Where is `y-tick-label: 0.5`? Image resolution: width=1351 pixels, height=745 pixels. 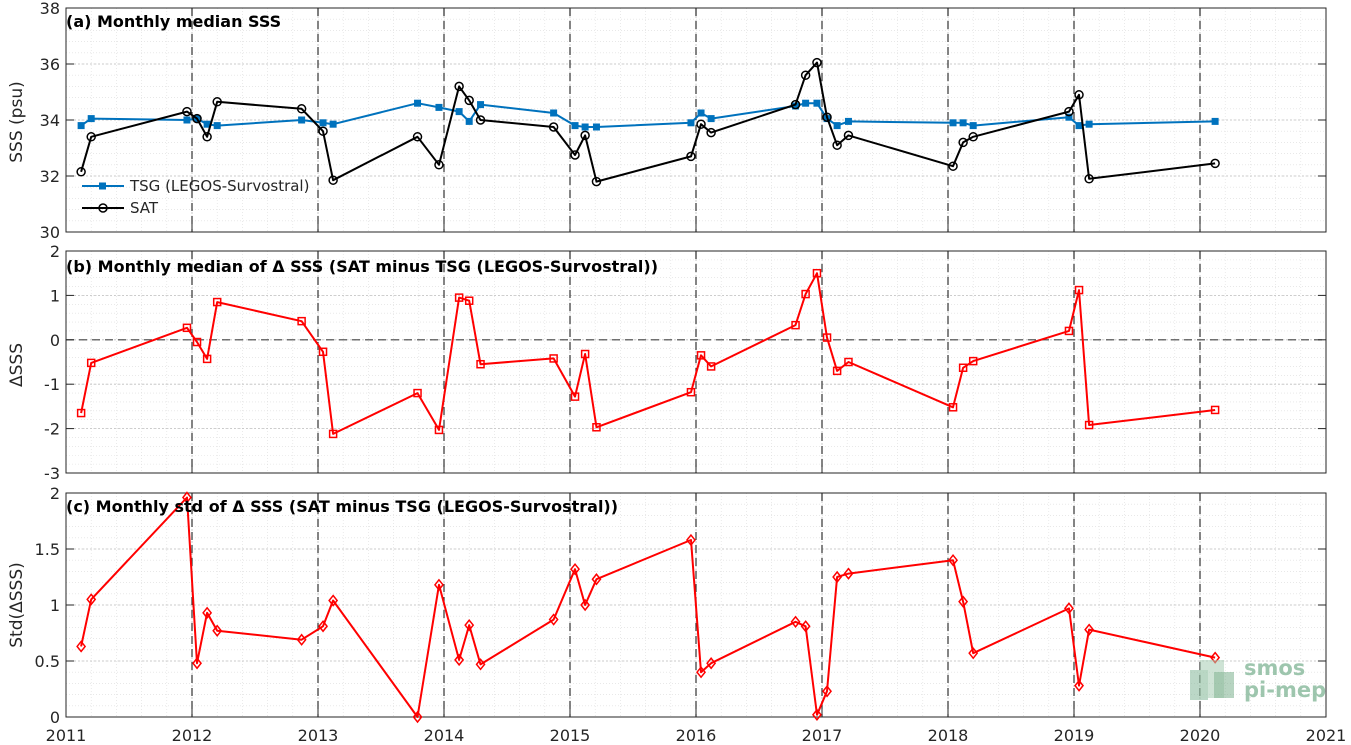
y-tick-label: 0.5 is located at coordinates (47, 661).